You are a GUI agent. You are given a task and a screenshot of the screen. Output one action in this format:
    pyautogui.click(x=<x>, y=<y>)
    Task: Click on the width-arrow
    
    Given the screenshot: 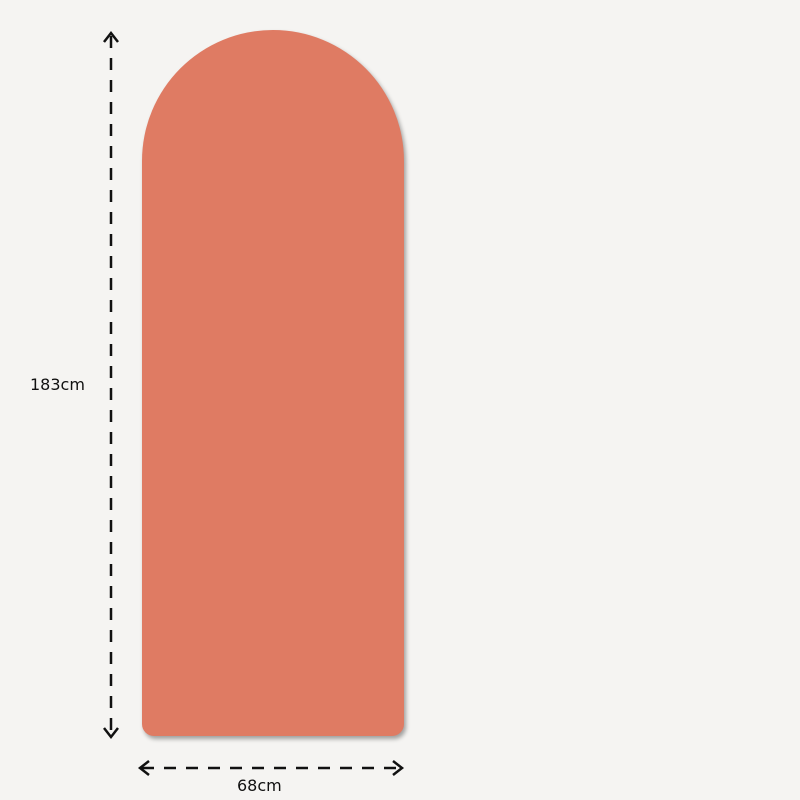 What is the action you would take?
    pyautogui.click(x=271, y=768)
    